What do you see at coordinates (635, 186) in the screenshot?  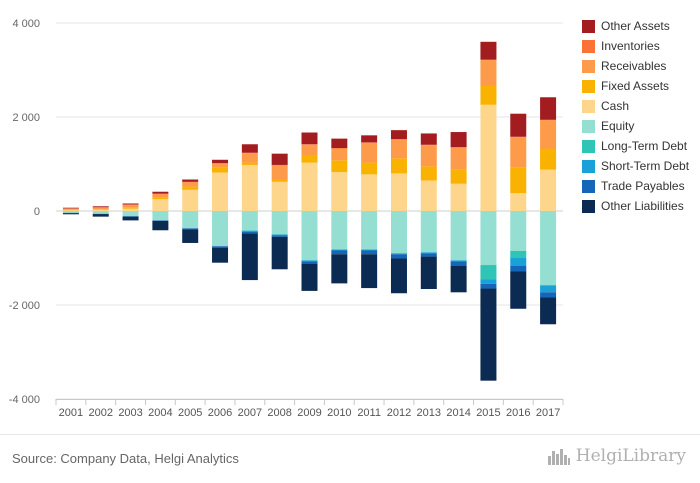 I see `legend-item: Trade Payables` at bounding box center [635, 186].